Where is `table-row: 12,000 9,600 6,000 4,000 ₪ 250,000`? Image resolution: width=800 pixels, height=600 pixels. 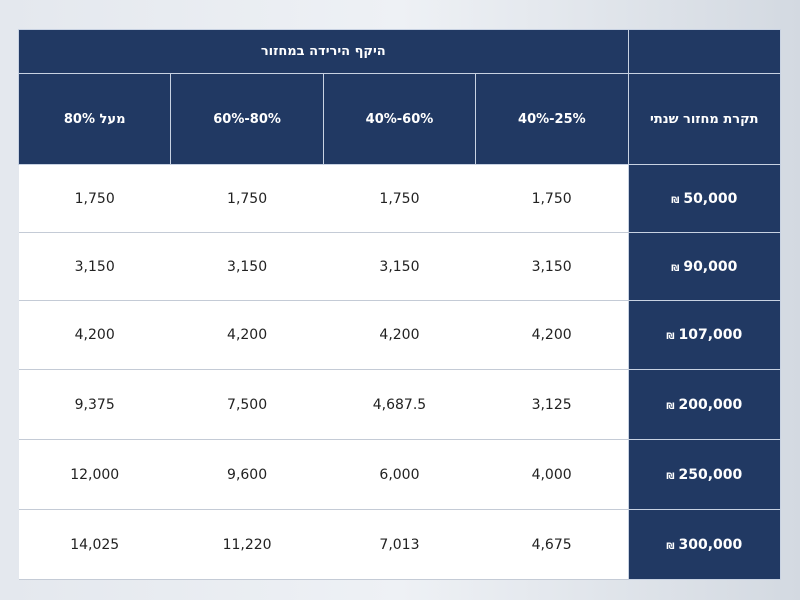 table-row: 12,000 9,600 6,000 4,000 ₪ 250,000 is located at coordinates (400, 474).